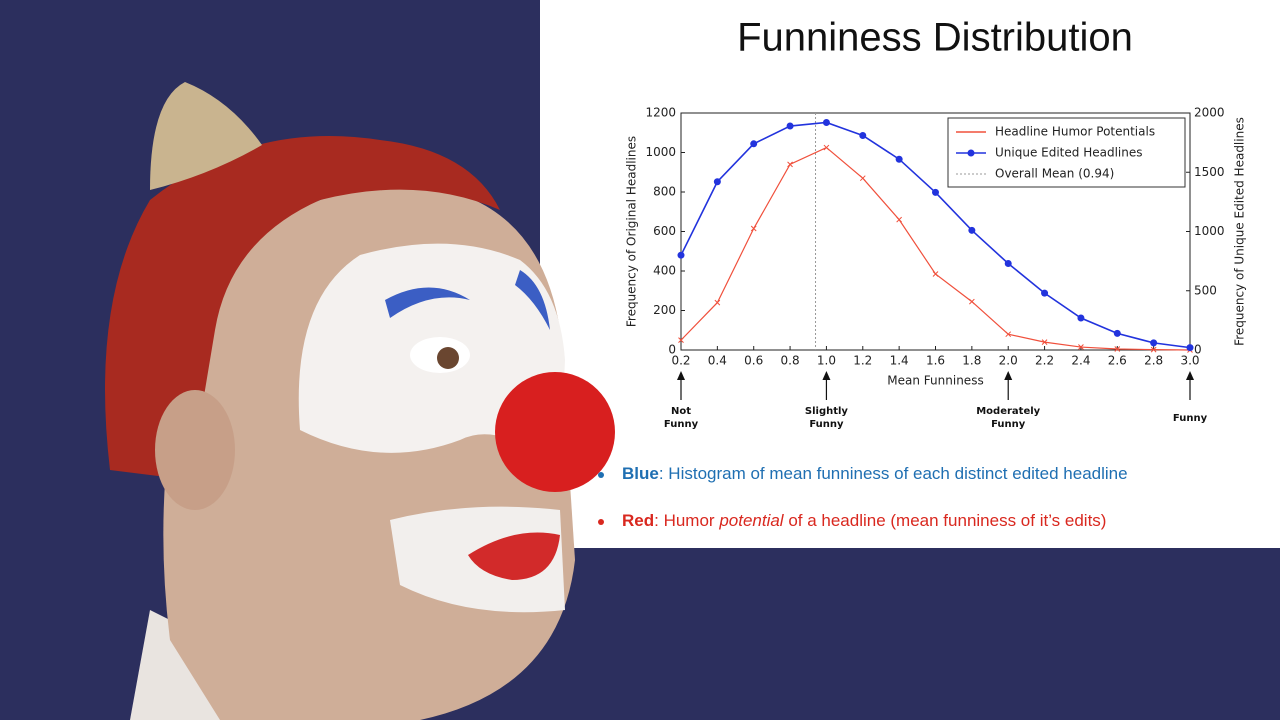  I want to click on x-tick-label: 2.2, so click(1044, 361).